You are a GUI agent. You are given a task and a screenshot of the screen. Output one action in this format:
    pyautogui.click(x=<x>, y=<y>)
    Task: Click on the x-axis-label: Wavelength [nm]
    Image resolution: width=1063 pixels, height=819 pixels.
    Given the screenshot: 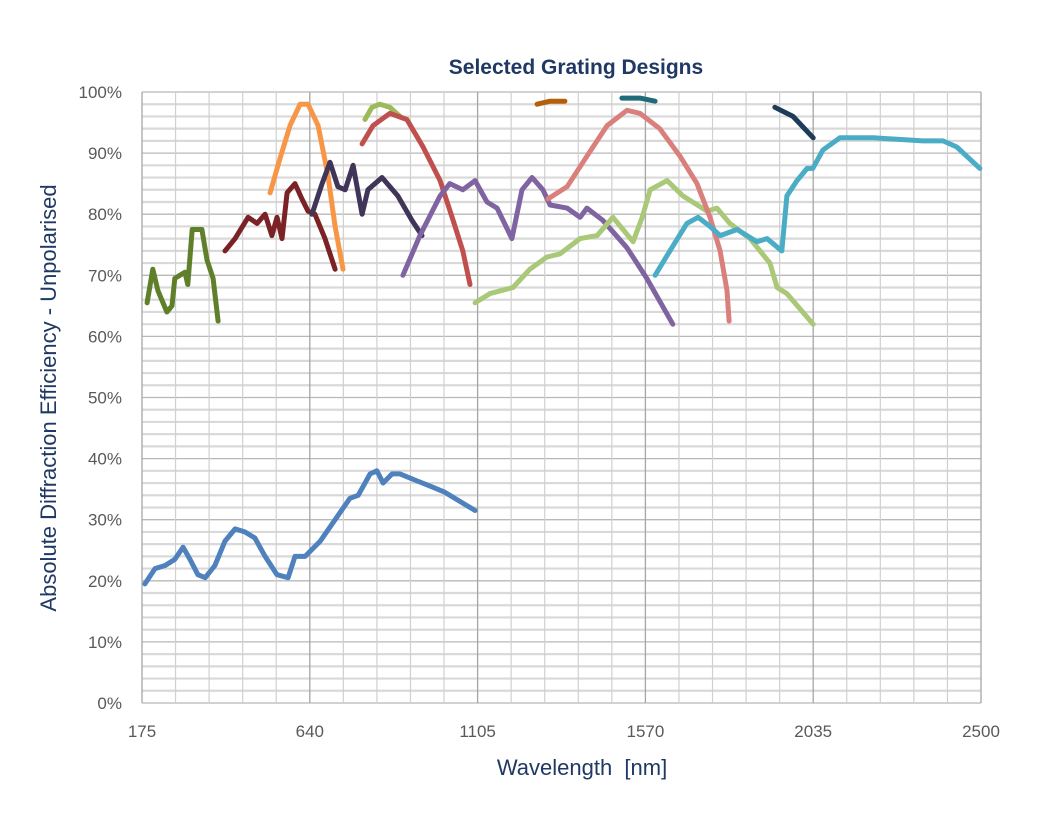 What is the action you would take?
    pyautogui.click(x=582, y=767)
    